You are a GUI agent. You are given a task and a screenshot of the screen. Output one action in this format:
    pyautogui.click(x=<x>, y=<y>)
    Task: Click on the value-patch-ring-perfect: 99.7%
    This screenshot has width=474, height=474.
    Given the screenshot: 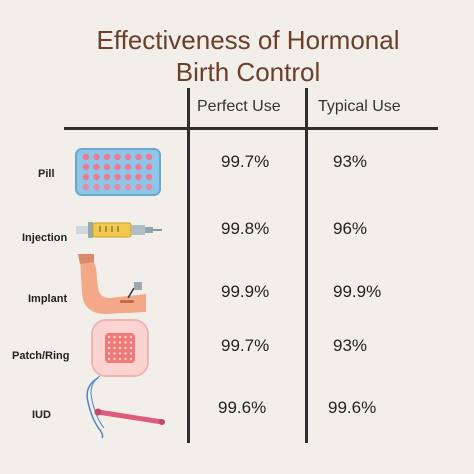 What is the action you would take?
    pyautogui.click(x=245, y=345)
    